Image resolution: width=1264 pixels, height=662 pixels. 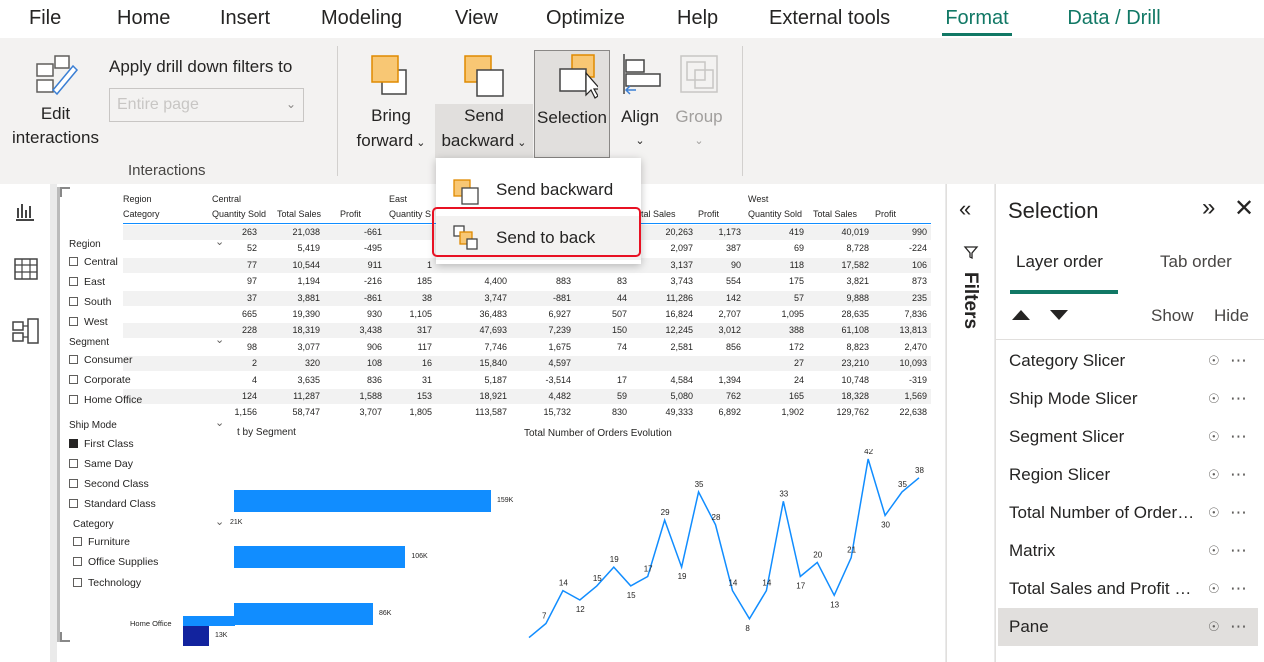 I want to click on layer-item: Segment Slicer ☉ ⋯, so click(x=1128, y=437).